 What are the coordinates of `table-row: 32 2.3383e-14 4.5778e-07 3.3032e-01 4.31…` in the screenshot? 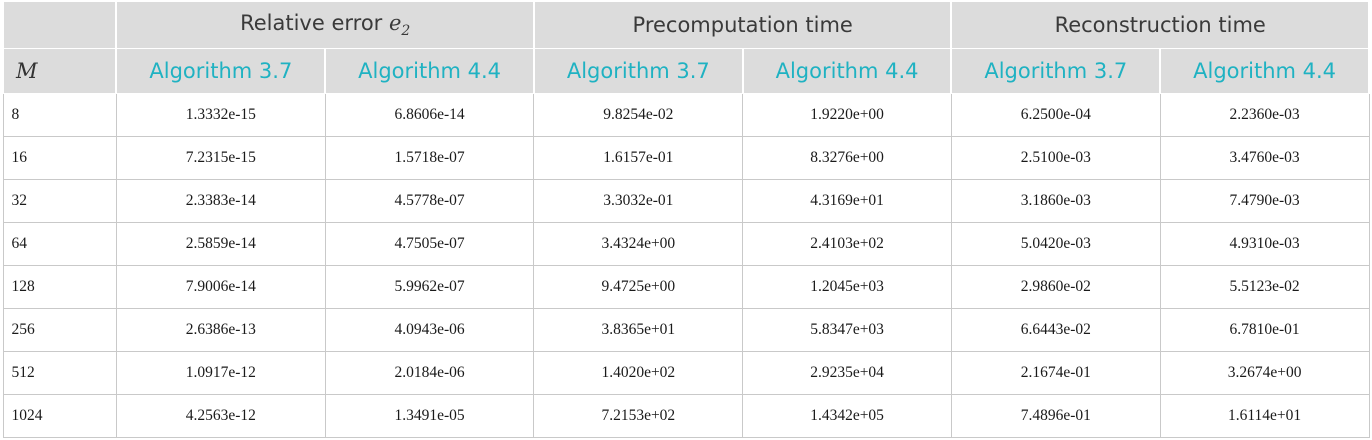 It's located at (686, 201).